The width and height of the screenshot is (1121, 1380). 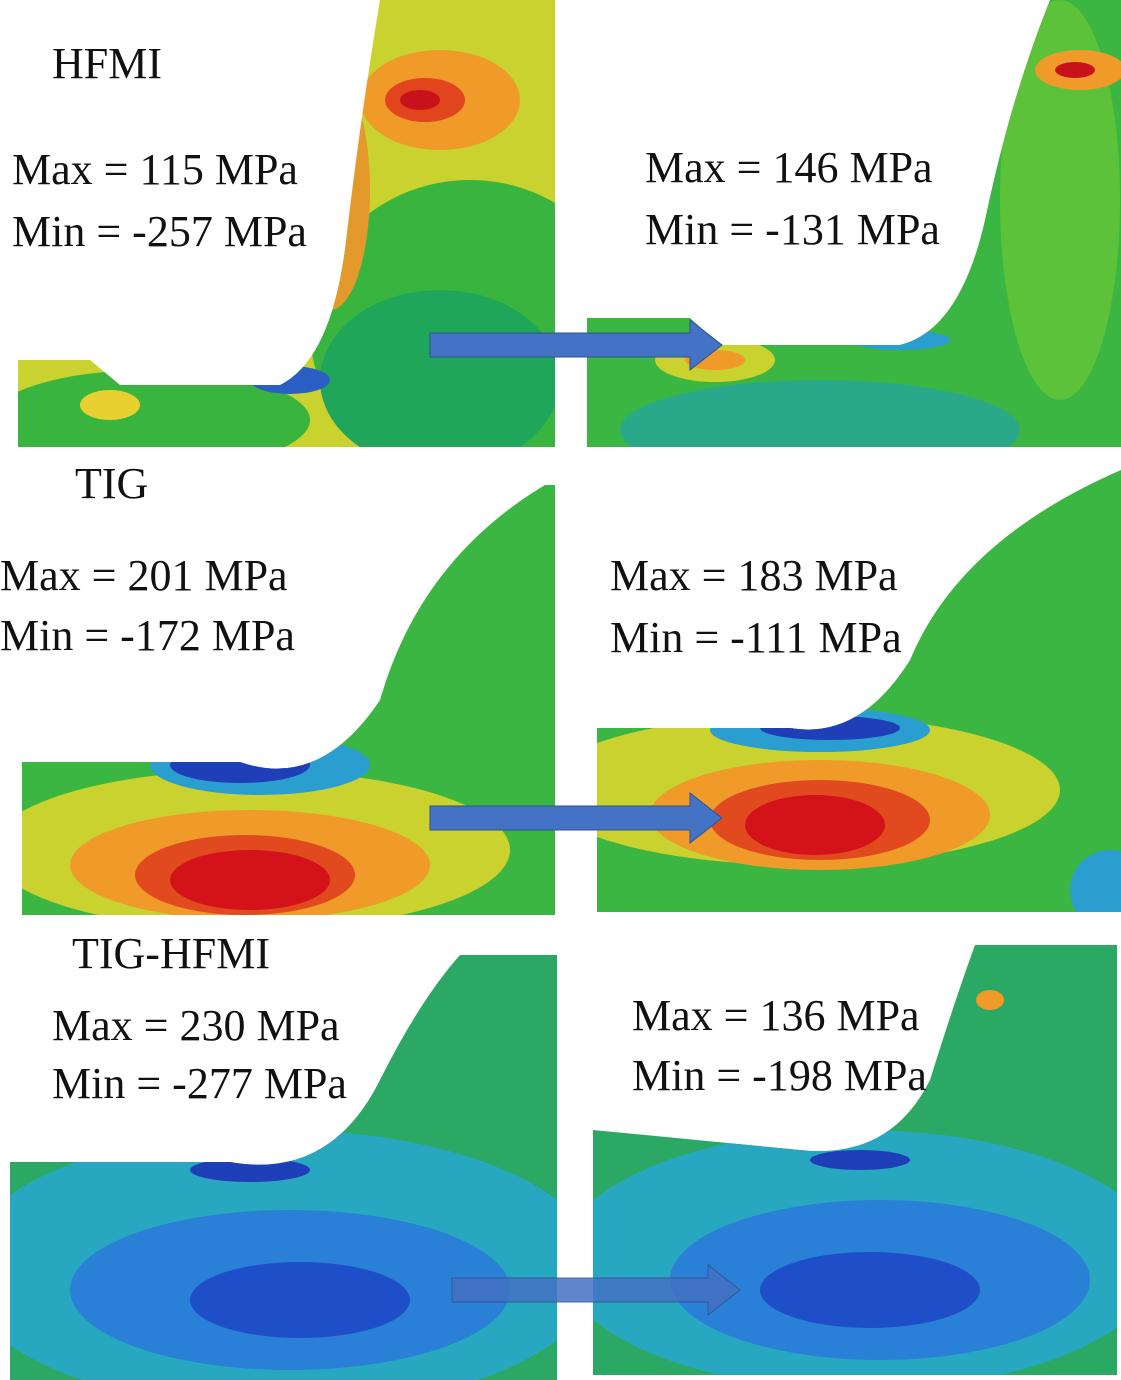 I want to click on min-stress: Min = -198 MPa, so click(x=779, y=1075).